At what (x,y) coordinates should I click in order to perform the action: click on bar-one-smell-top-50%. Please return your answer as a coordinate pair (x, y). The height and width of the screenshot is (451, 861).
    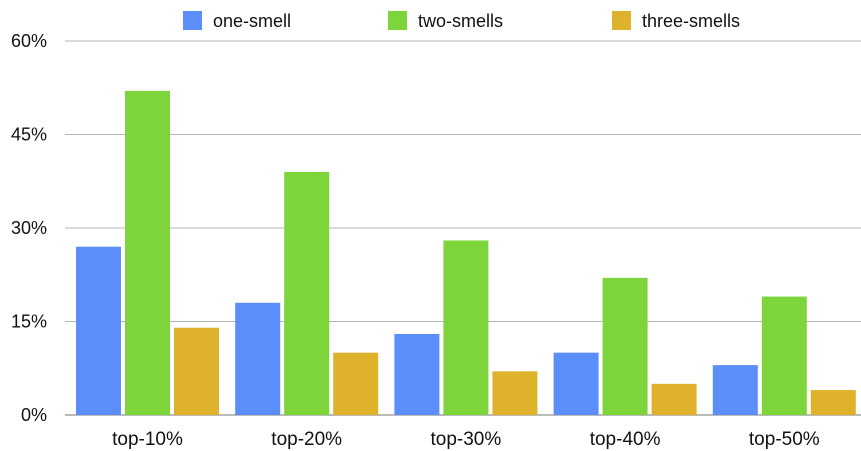
    Looking at the image, I should click on (735, 390).